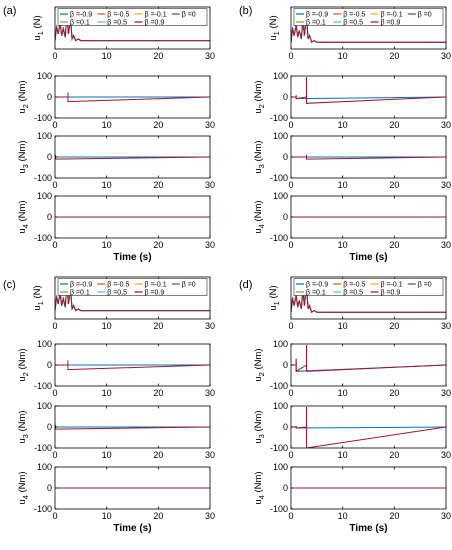 The height and width of the screenshot is (550, 452). What do you see at coordinates (425, 15) in the screenshot?
I see `legend-entry: β =0` at bounding box center [425, 15].